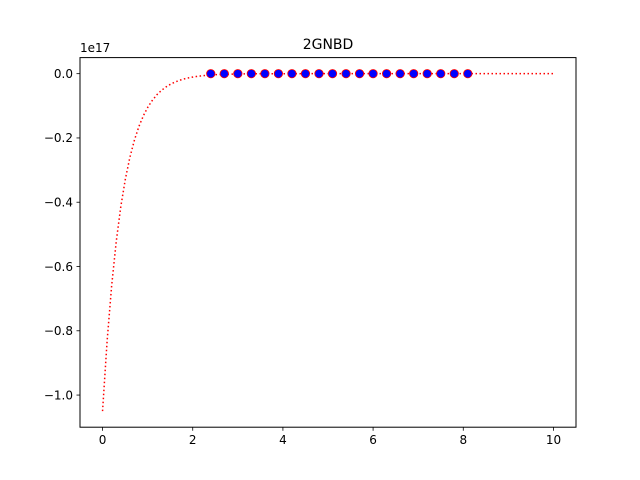 The height and width of the screenshot is (480, 640). What do you see at coordinates (103, 440) in the screenshot?
I see `x-tick-label: 0` at bounding box center [103, 440].